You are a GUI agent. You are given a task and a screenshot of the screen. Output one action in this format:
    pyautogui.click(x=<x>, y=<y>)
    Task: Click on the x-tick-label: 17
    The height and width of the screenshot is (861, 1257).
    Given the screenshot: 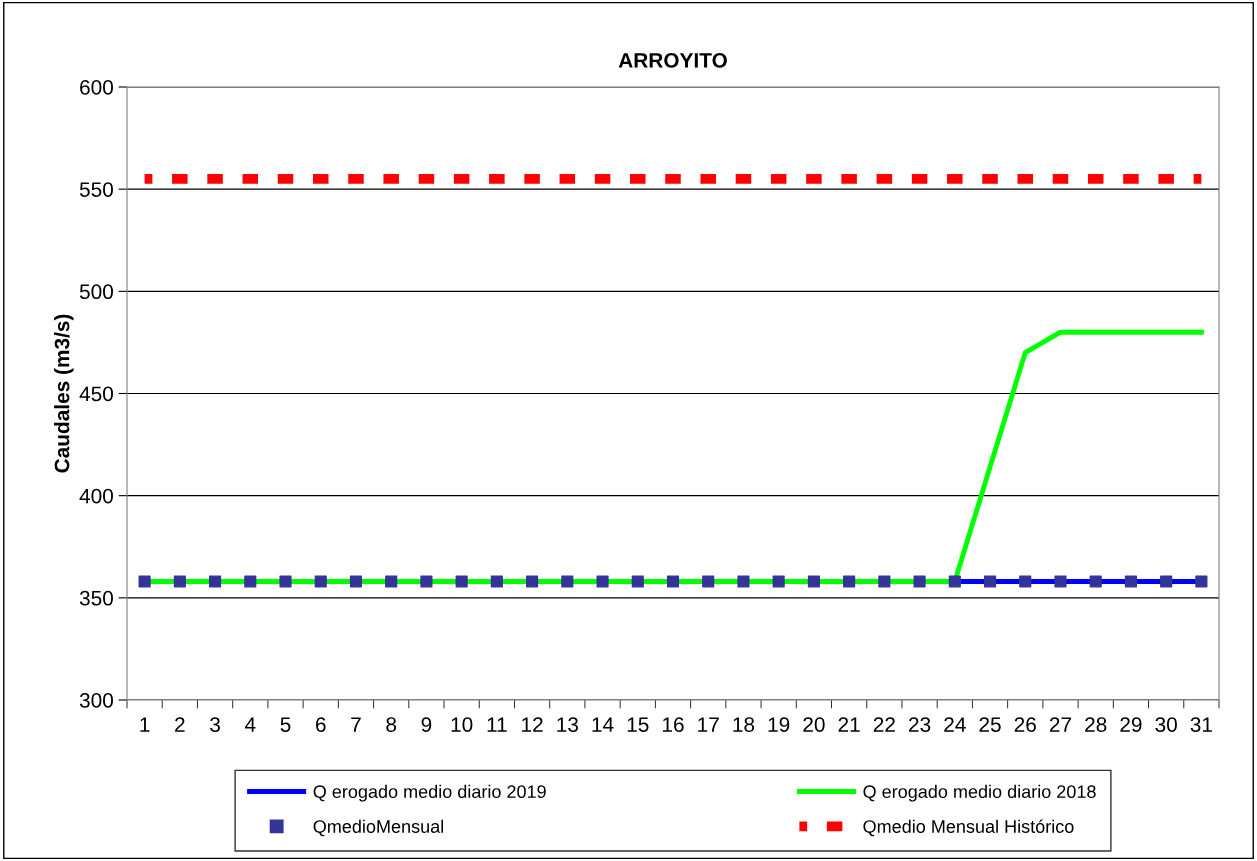 What is the action you would take?
    pyautogui.click(x=708, y=724)
    